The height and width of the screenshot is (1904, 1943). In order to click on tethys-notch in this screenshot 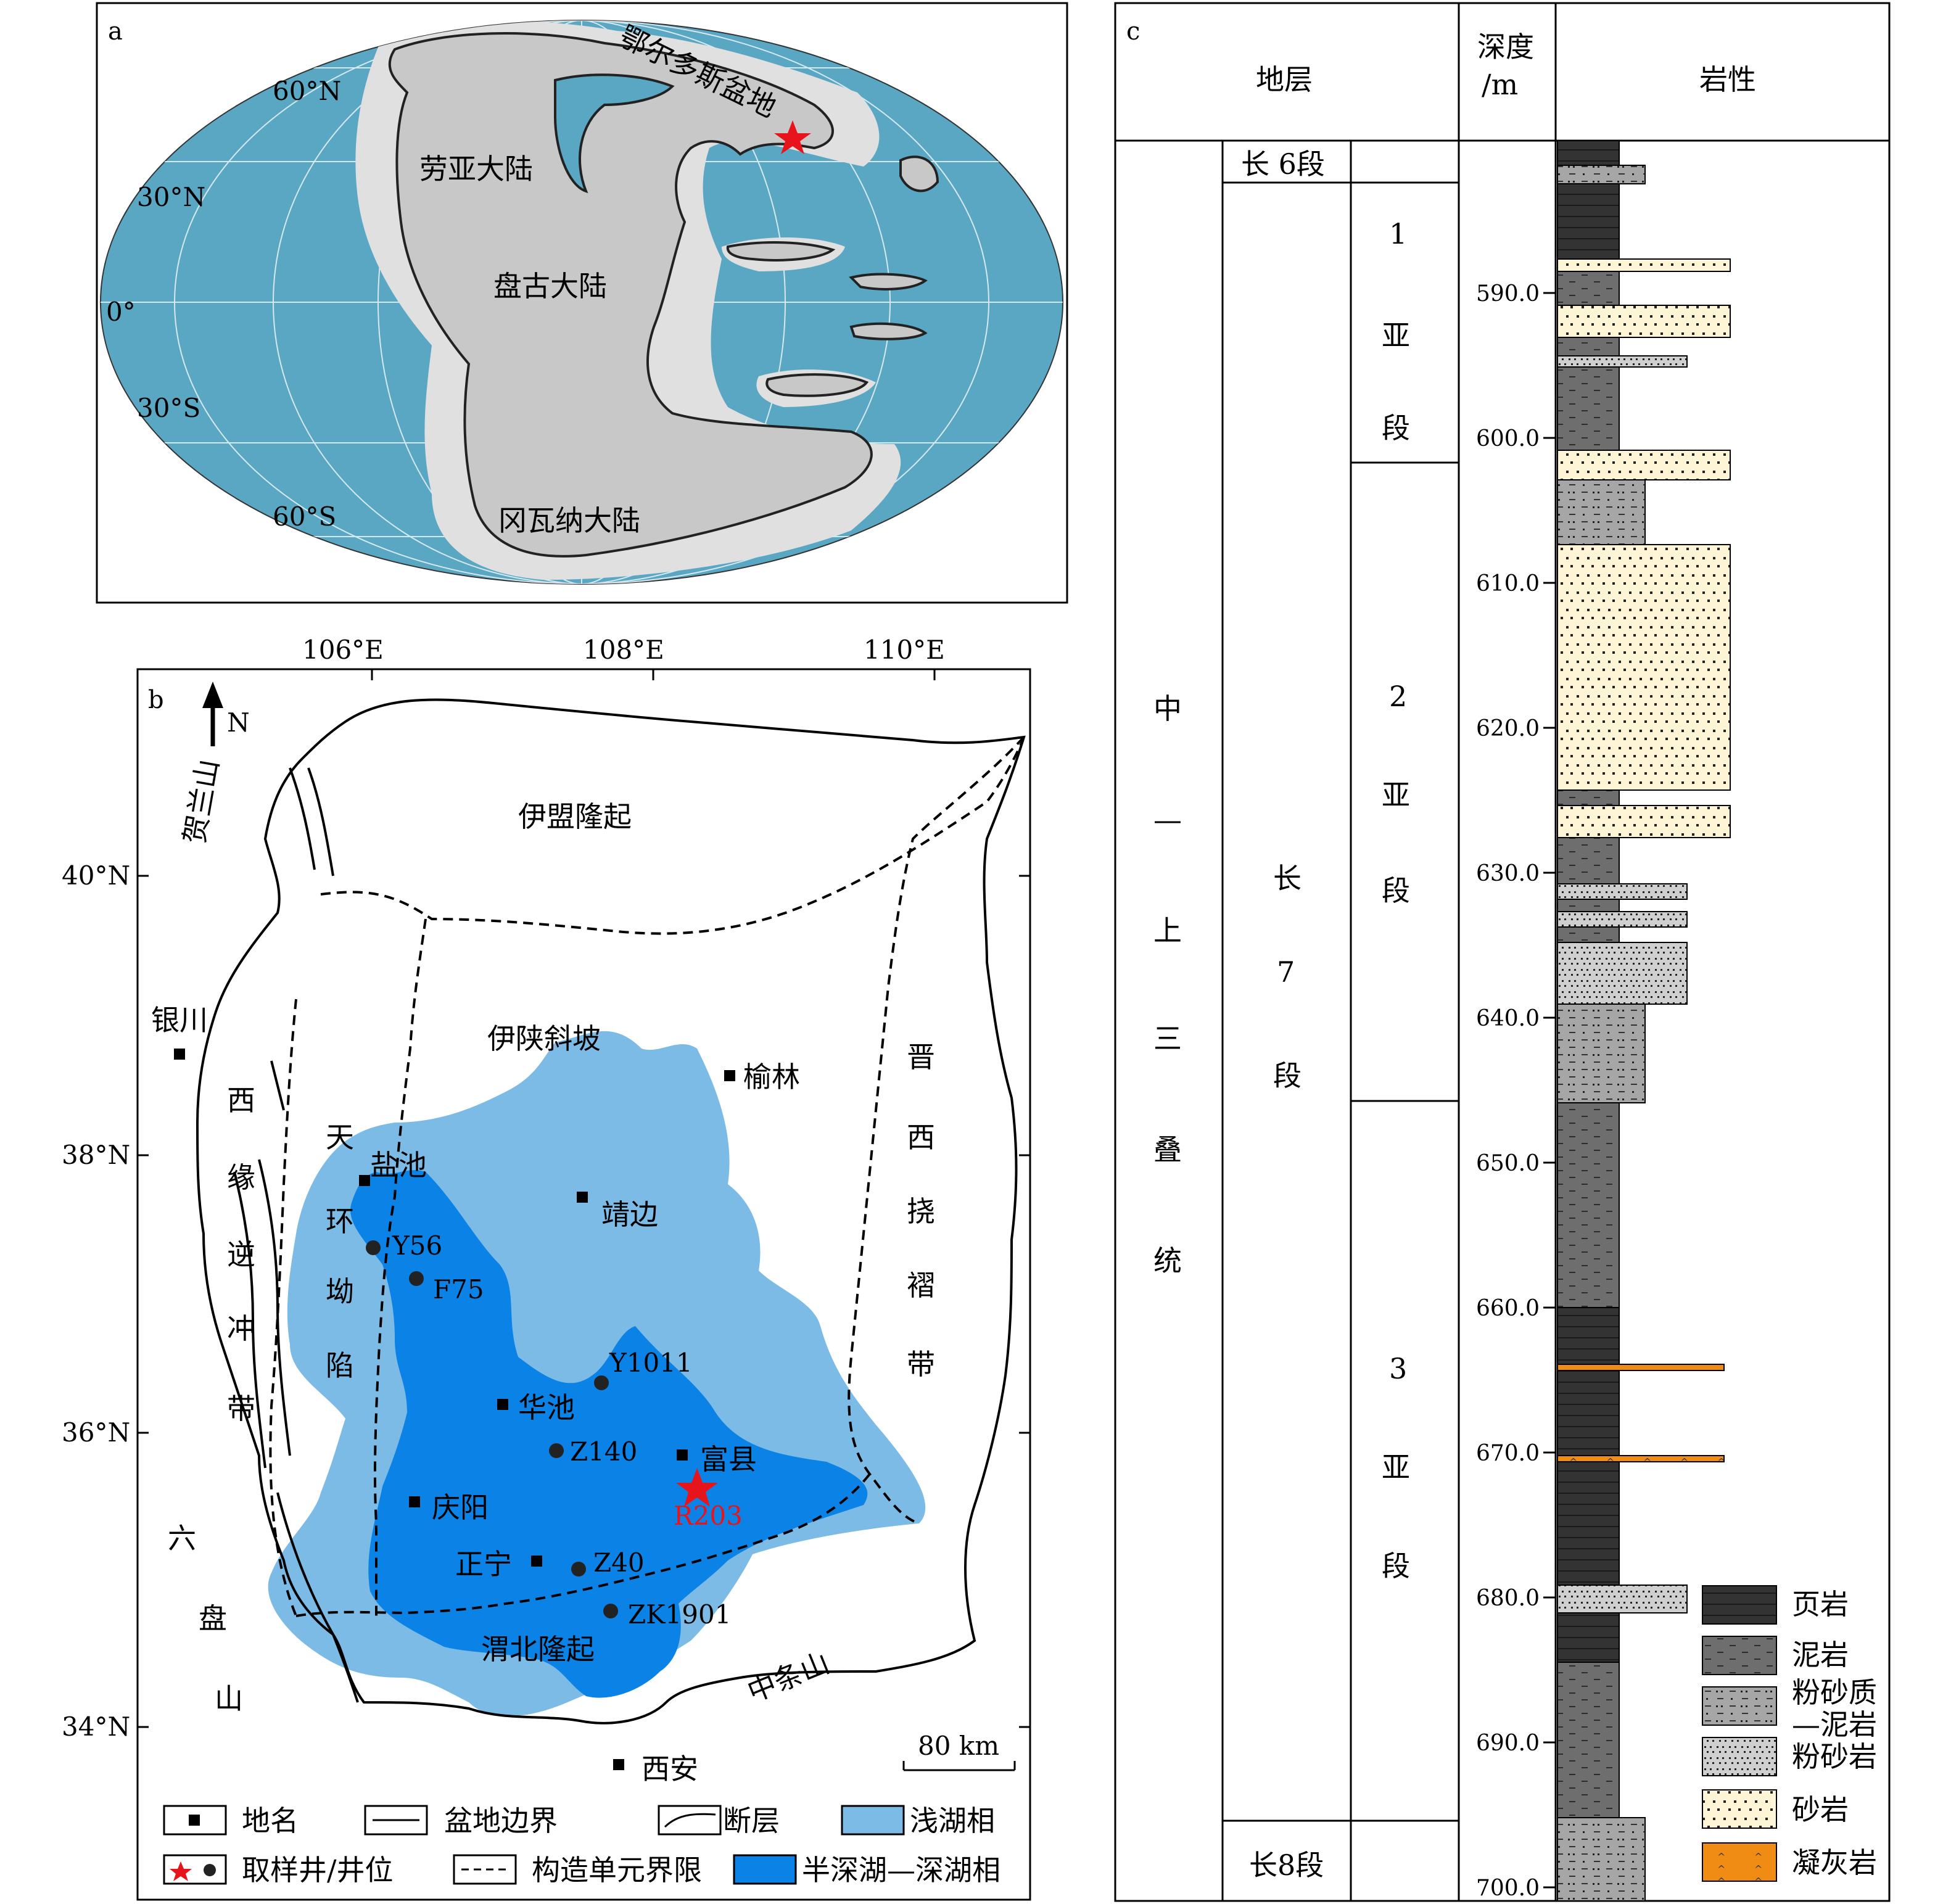, I will do `click(614, 133)`.